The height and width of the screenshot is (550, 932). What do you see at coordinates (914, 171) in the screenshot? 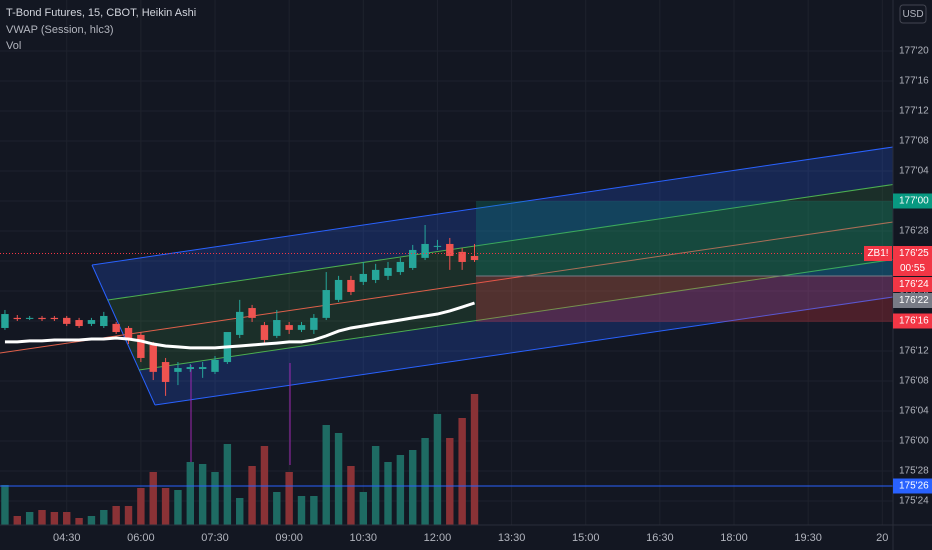
I see `y-tick-label: 177'04` at bounding box center [914, 171].